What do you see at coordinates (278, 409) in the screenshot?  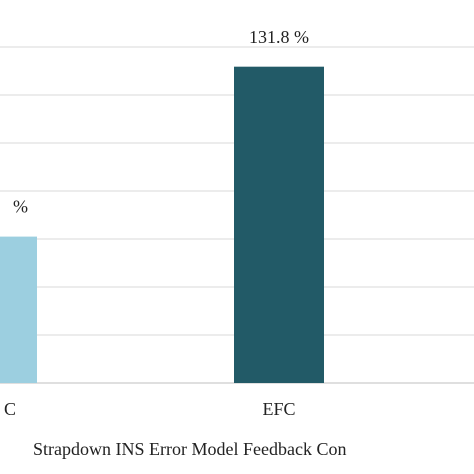 I see `x-tick-label: EFC` at bounding box center [278, 409].